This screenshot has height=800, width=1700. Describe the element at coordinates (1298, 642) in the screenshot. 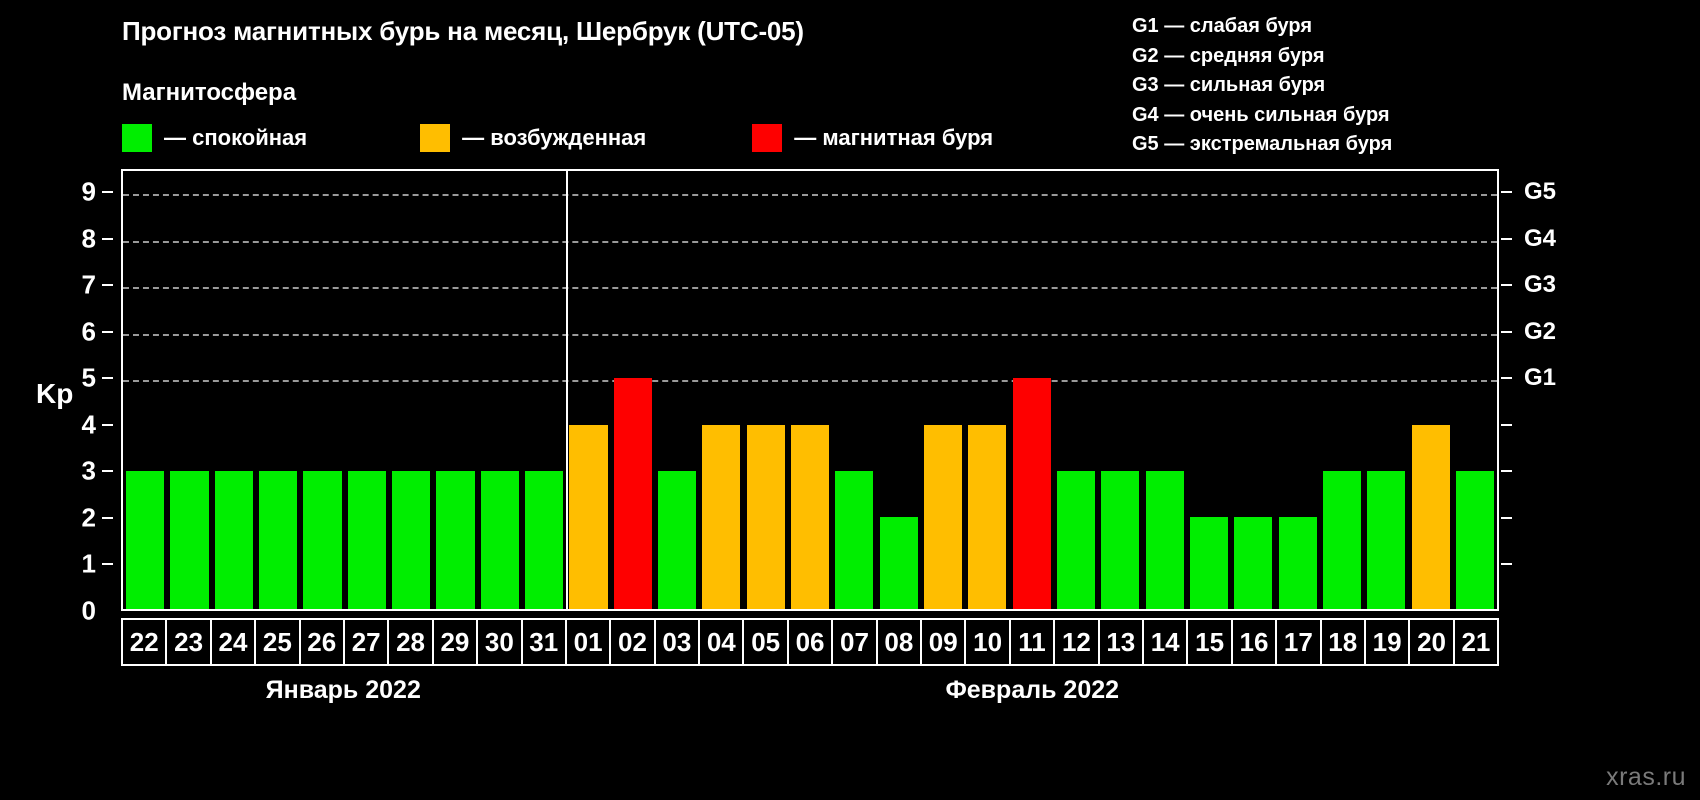

I see `x-axis-day-cell: 17` at that location.